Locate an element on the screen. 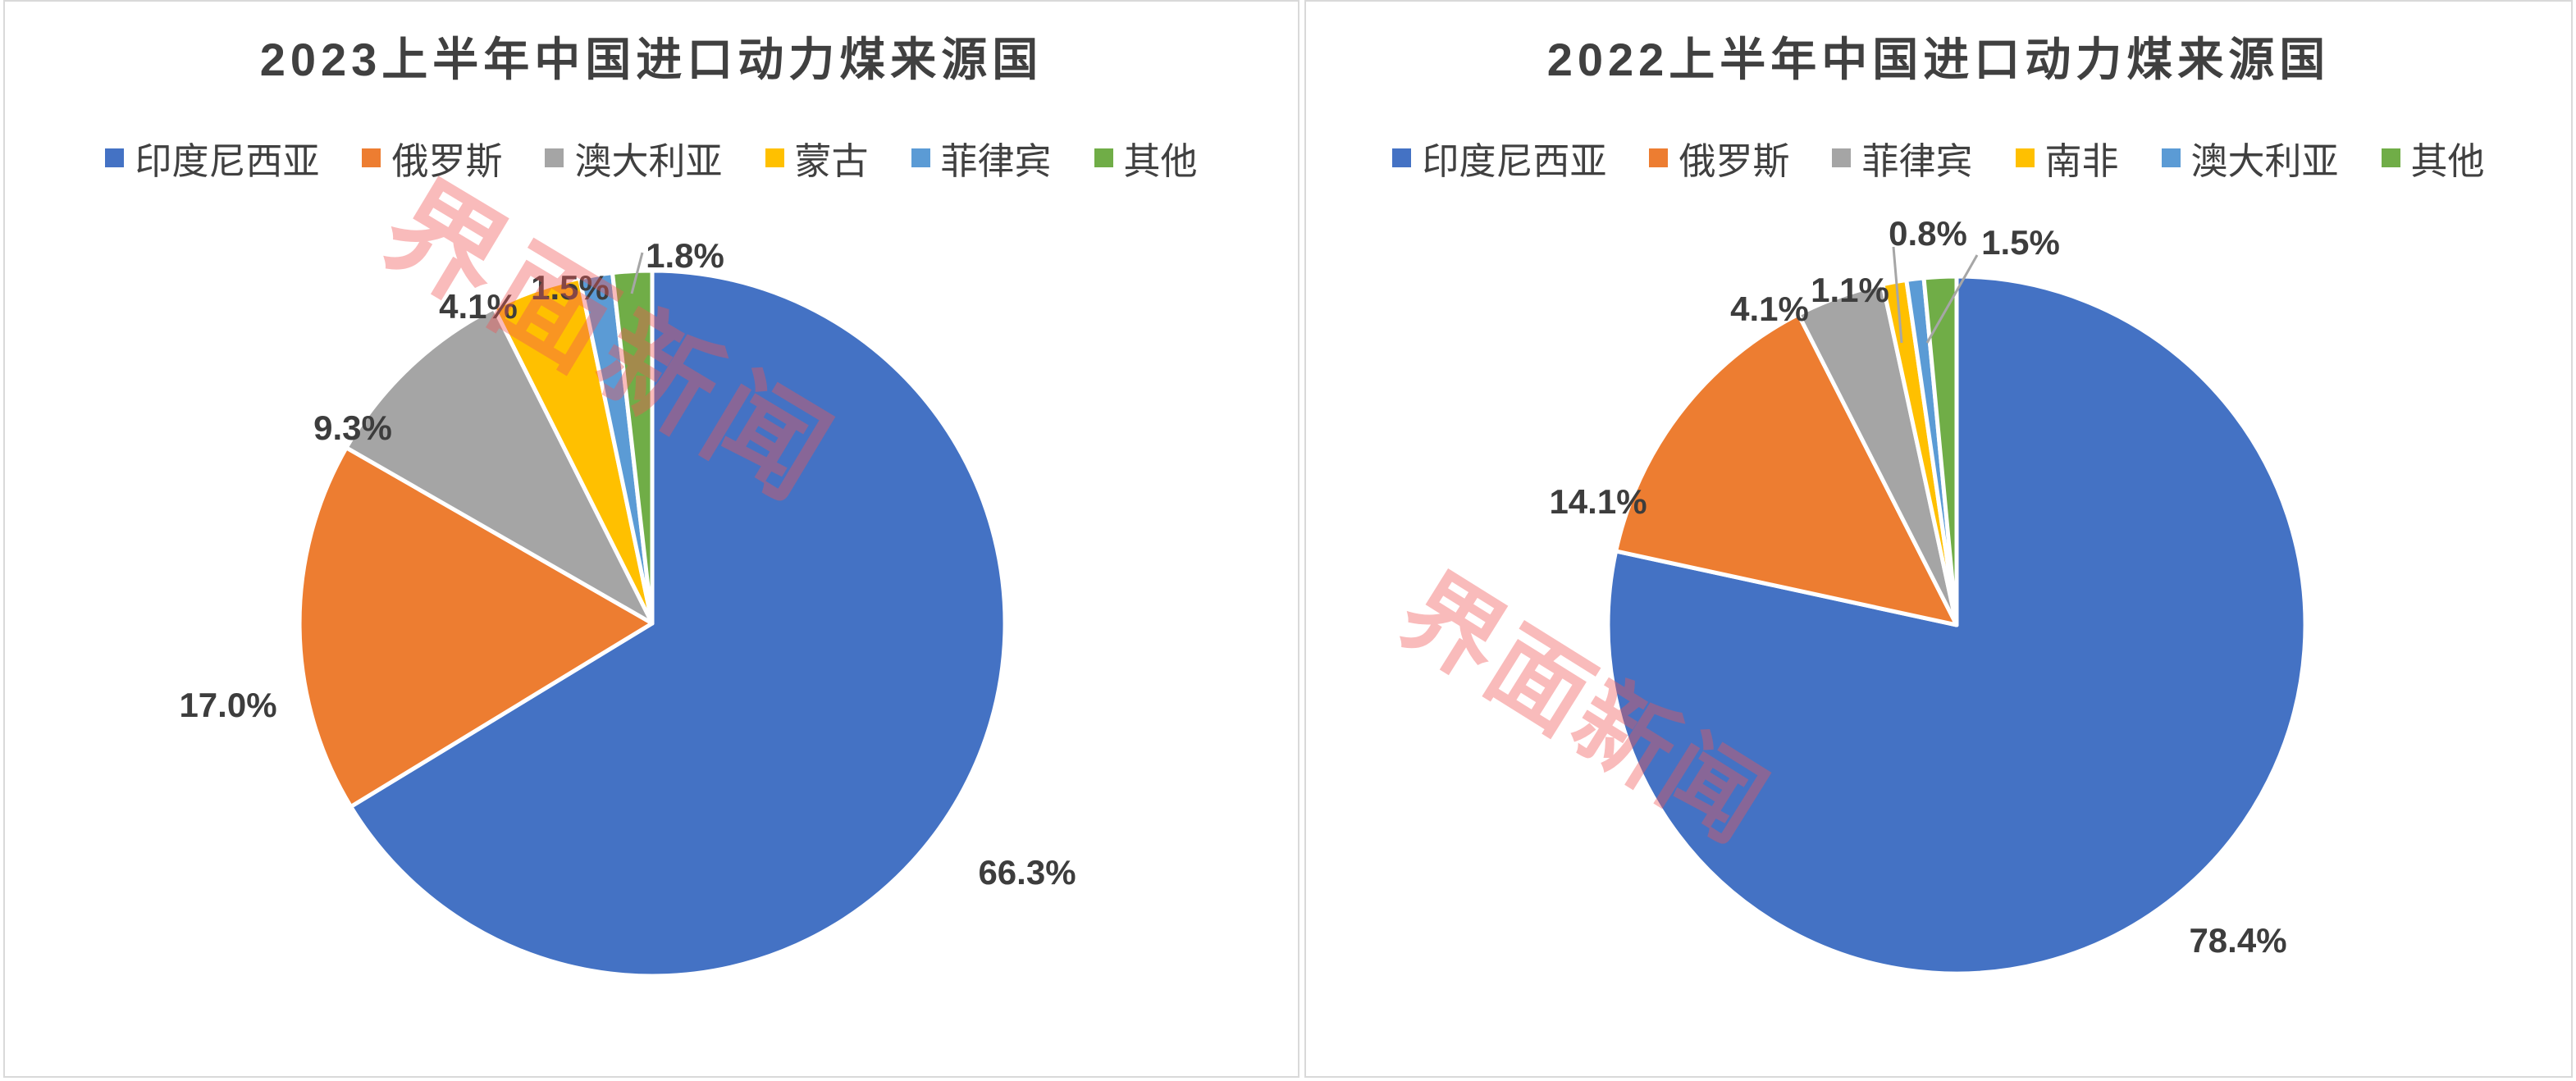  data-label: 14.1% is located at coordinates (1598, 501).